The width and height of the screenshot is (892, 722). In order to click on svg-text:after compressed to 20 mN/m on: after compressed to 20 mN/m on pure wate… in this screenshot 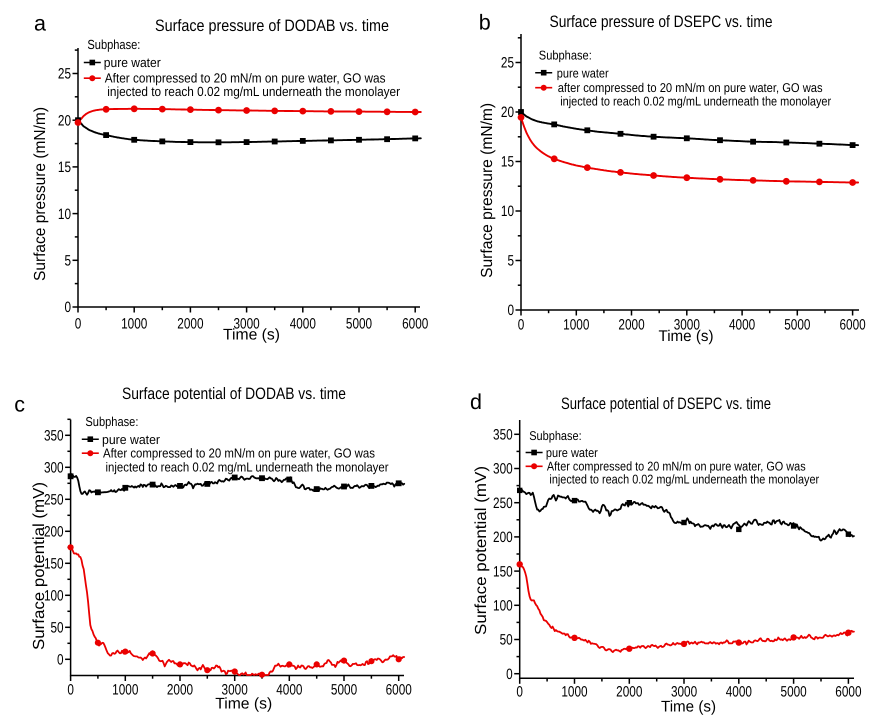, I will do `click(690, 87)`.